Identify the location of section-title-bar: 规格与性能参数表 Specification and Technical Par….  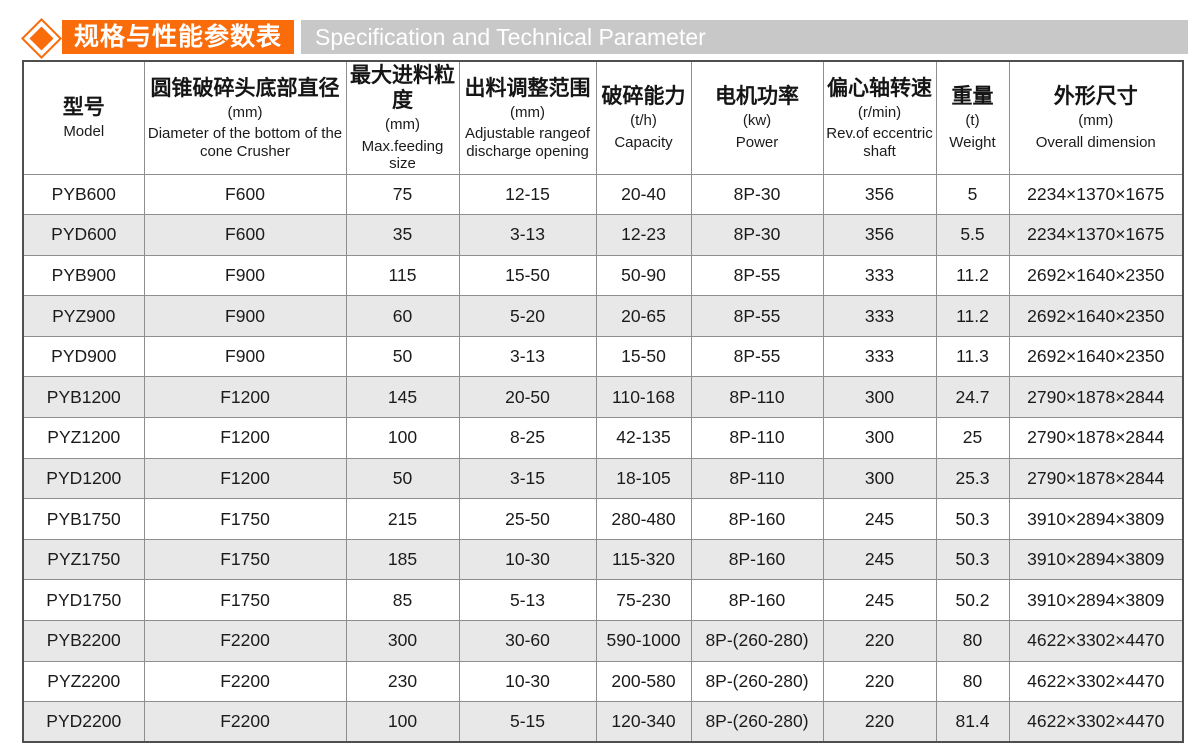
(604, 38).